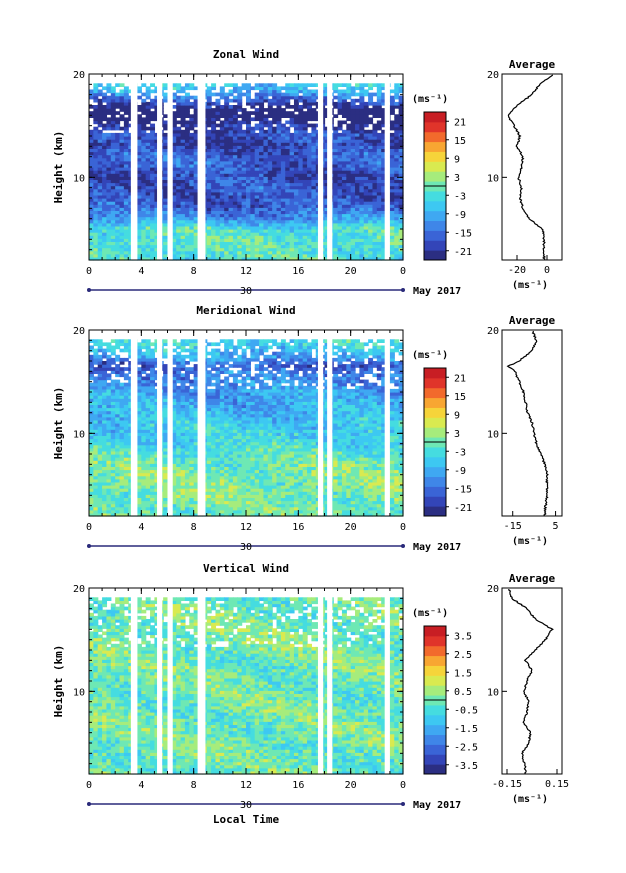  I want to click on x-tick-label: 20, so click(351, 271).